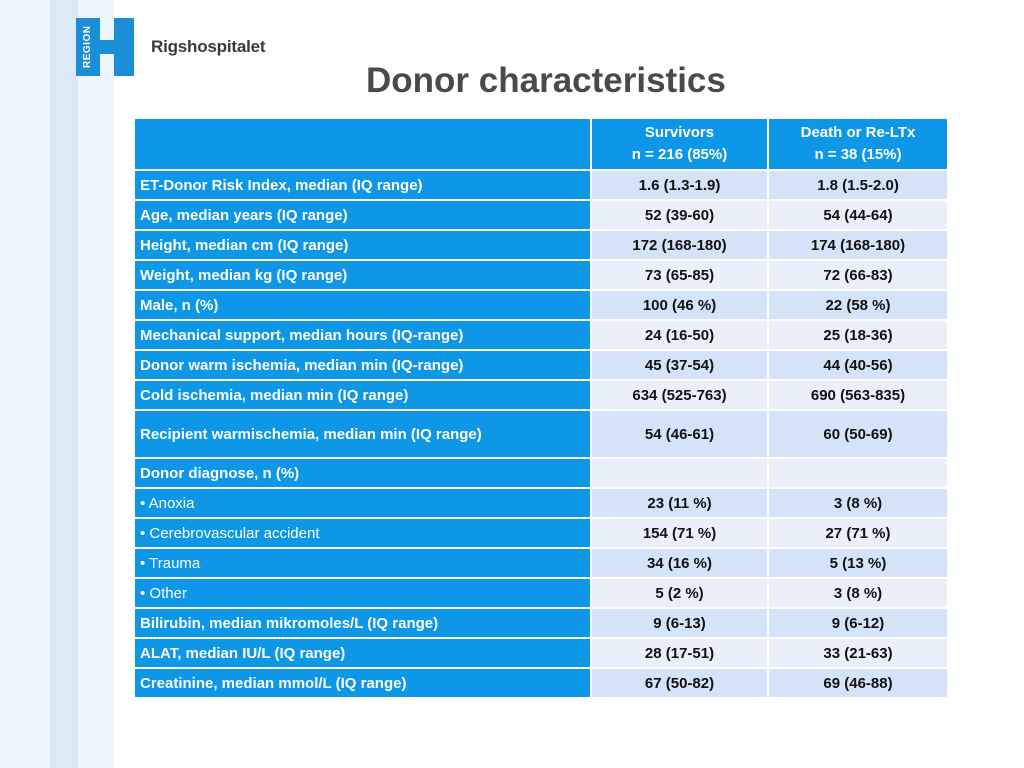  Describe the element at coordinates (679, 305) in the screenshot. I see `survivors-value: 100 (46 %)` at that location.